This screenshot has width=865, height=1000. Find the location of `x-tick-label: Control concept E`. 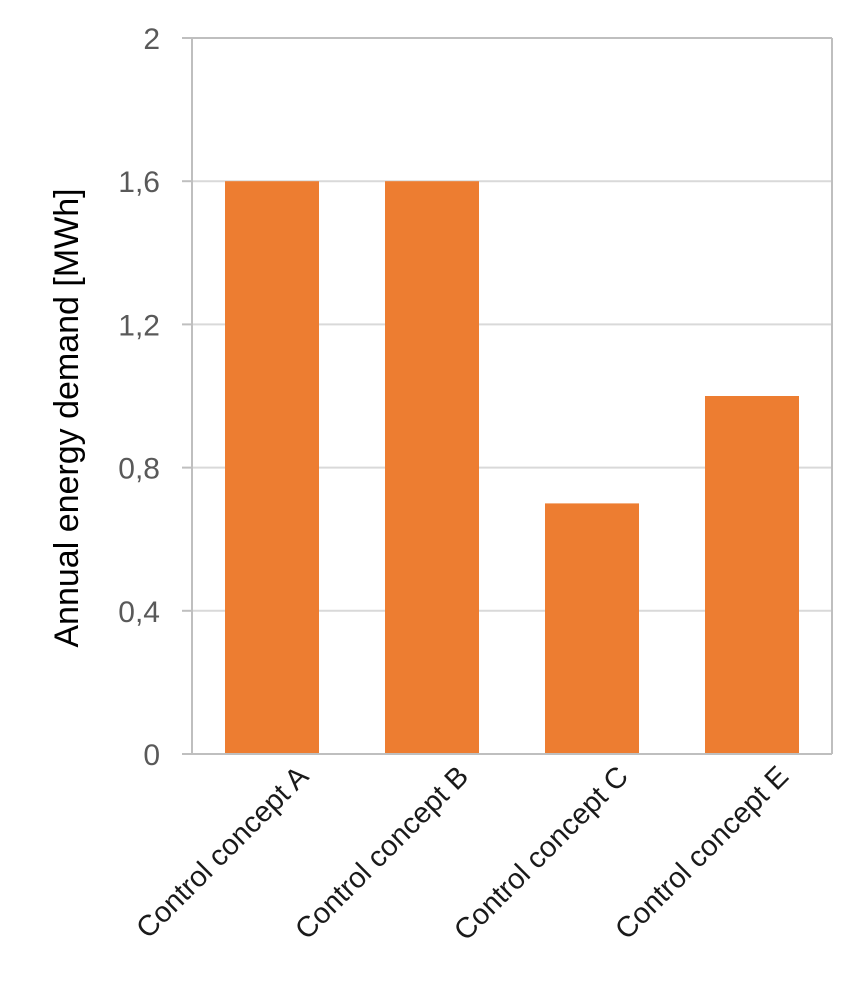

x-tick-label: Control concept E is located at coordinates (702, 853).